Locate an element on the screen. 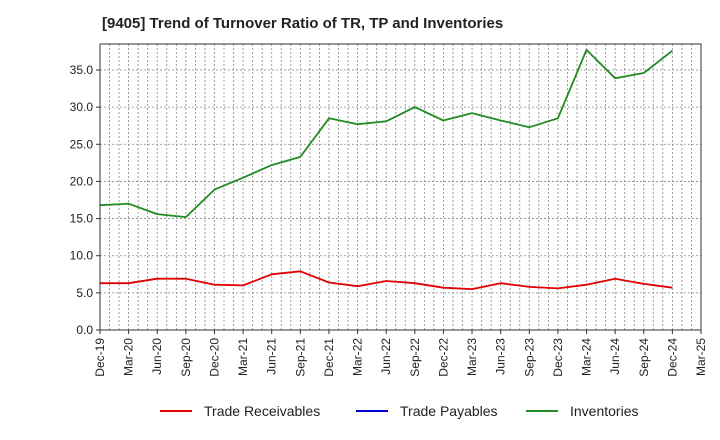 This screenshot has height=440, width=720. x-tick-label: Dec-20 is located at coordinates (214, 357).